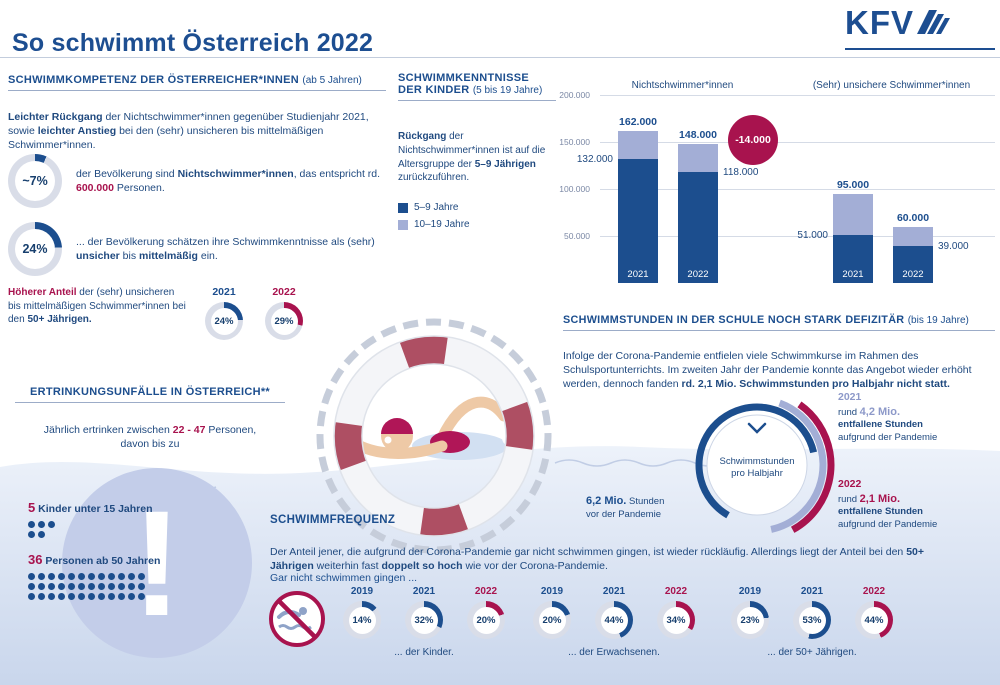 The height and width of the screenshot is (685, 1000). Describe the element at coordinates (676, 620) in the screenshot. I see `donut-2022: 34%` at that location.